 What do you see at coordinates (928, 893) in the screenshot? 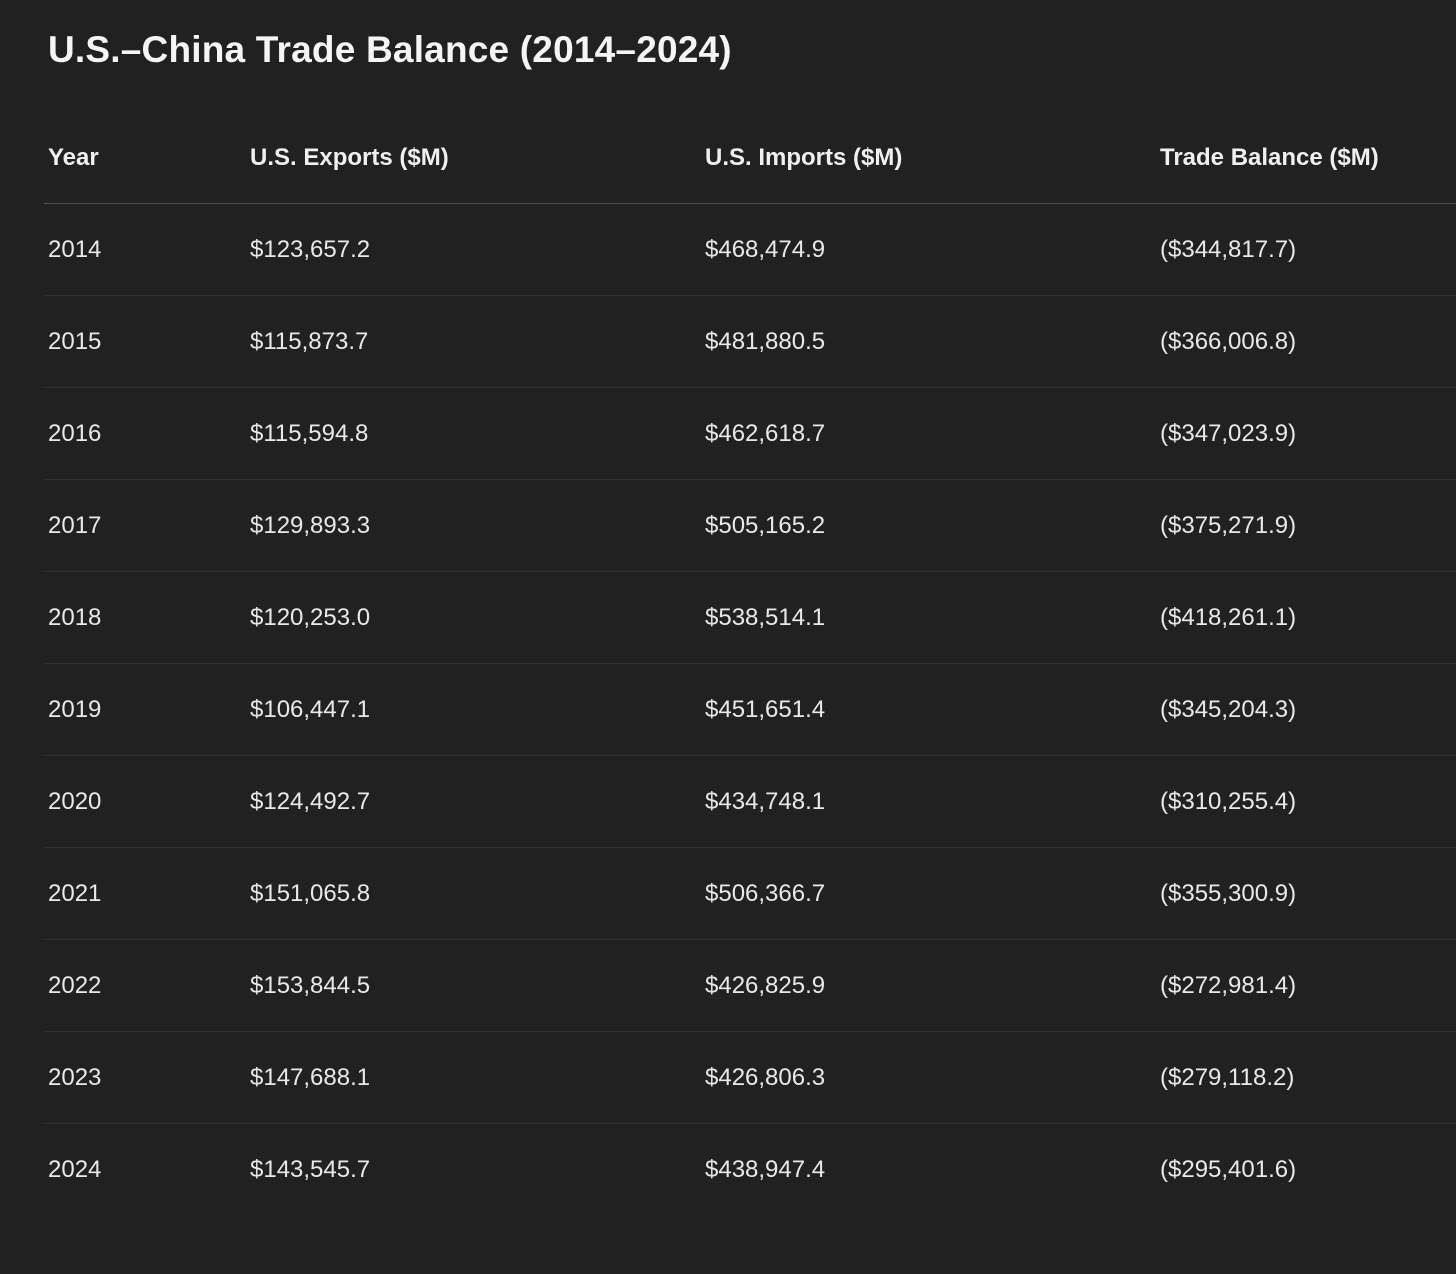
I see `imports-cell: $506,366.7` at bounding box center [928, 893].